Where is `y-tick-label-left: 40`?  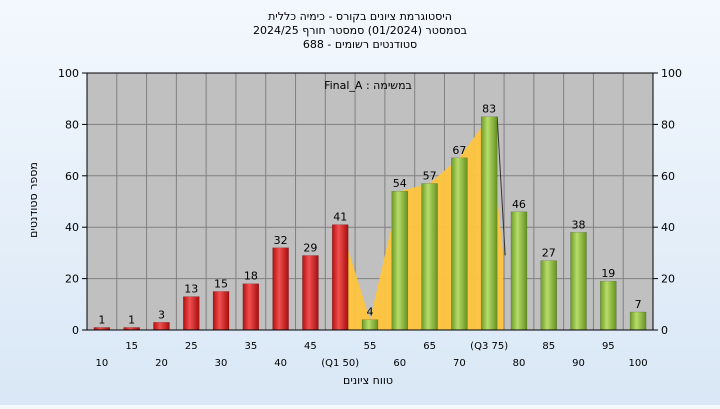
y-tick-label-left: 40 is located at coordinates (72, 227).